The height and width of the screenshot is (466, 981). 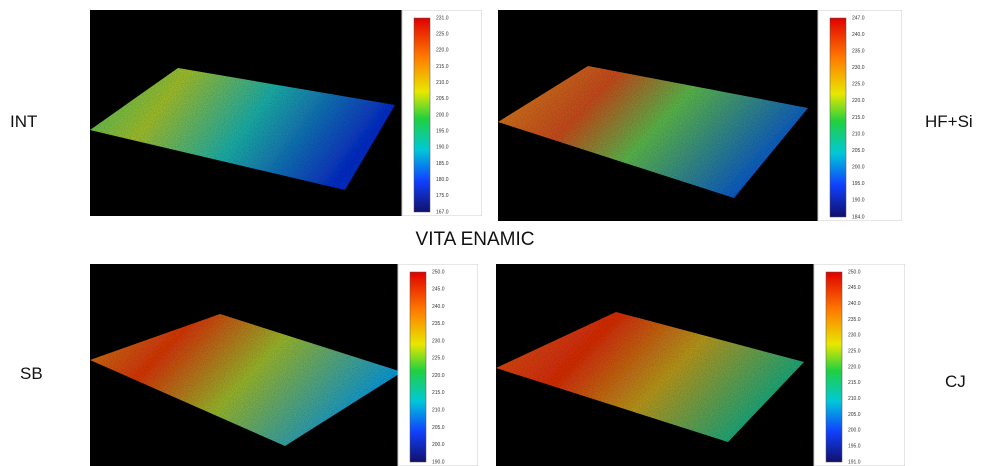 I want to click on colorbar-tick-label: 191.0, so click(x=854, y=462).